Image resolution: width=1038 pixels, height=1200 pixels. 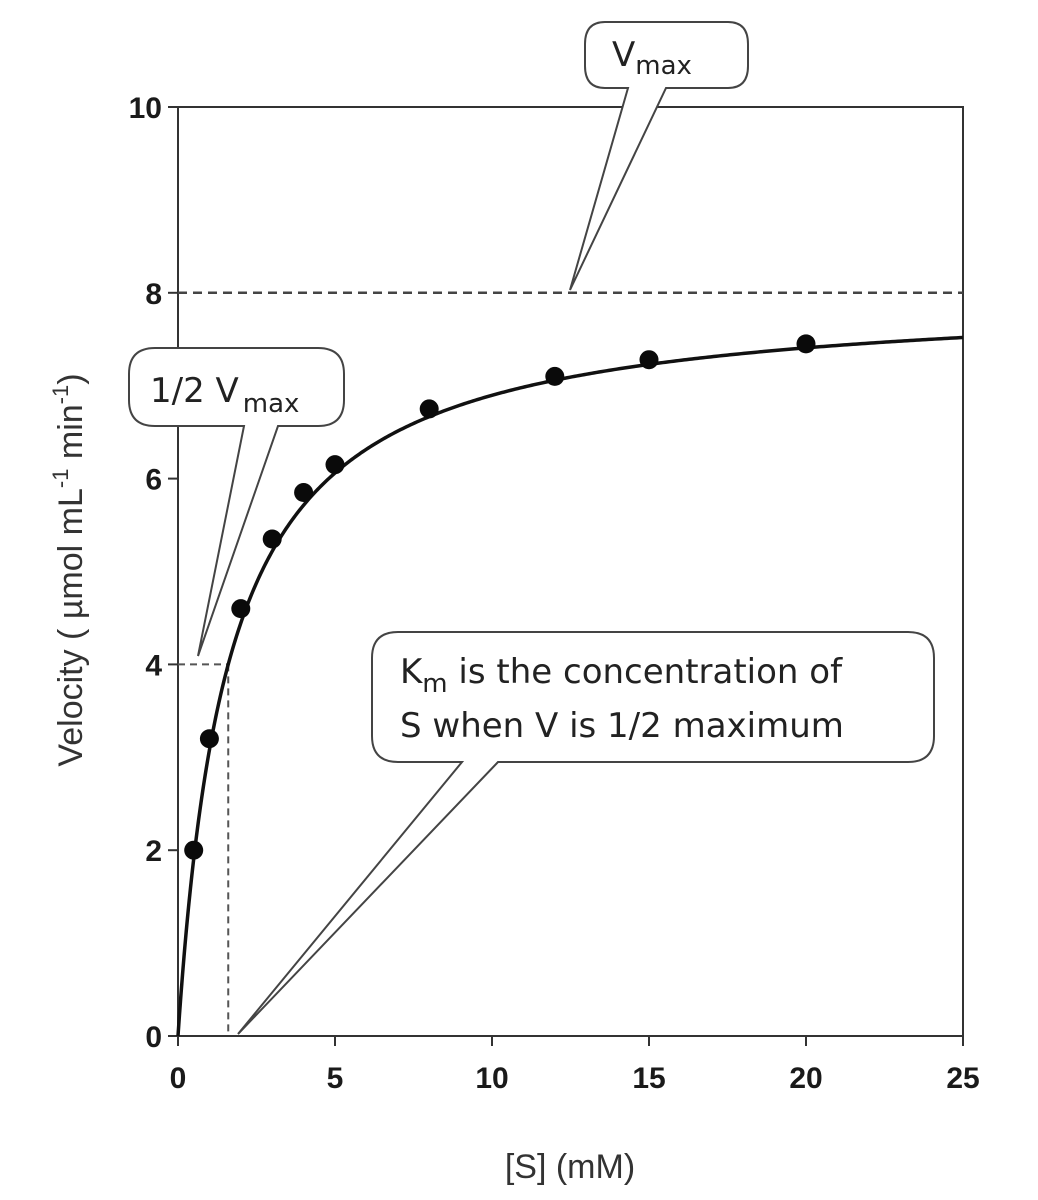 I want to click on svg-text: Vmax, so click(x=652, y=58).